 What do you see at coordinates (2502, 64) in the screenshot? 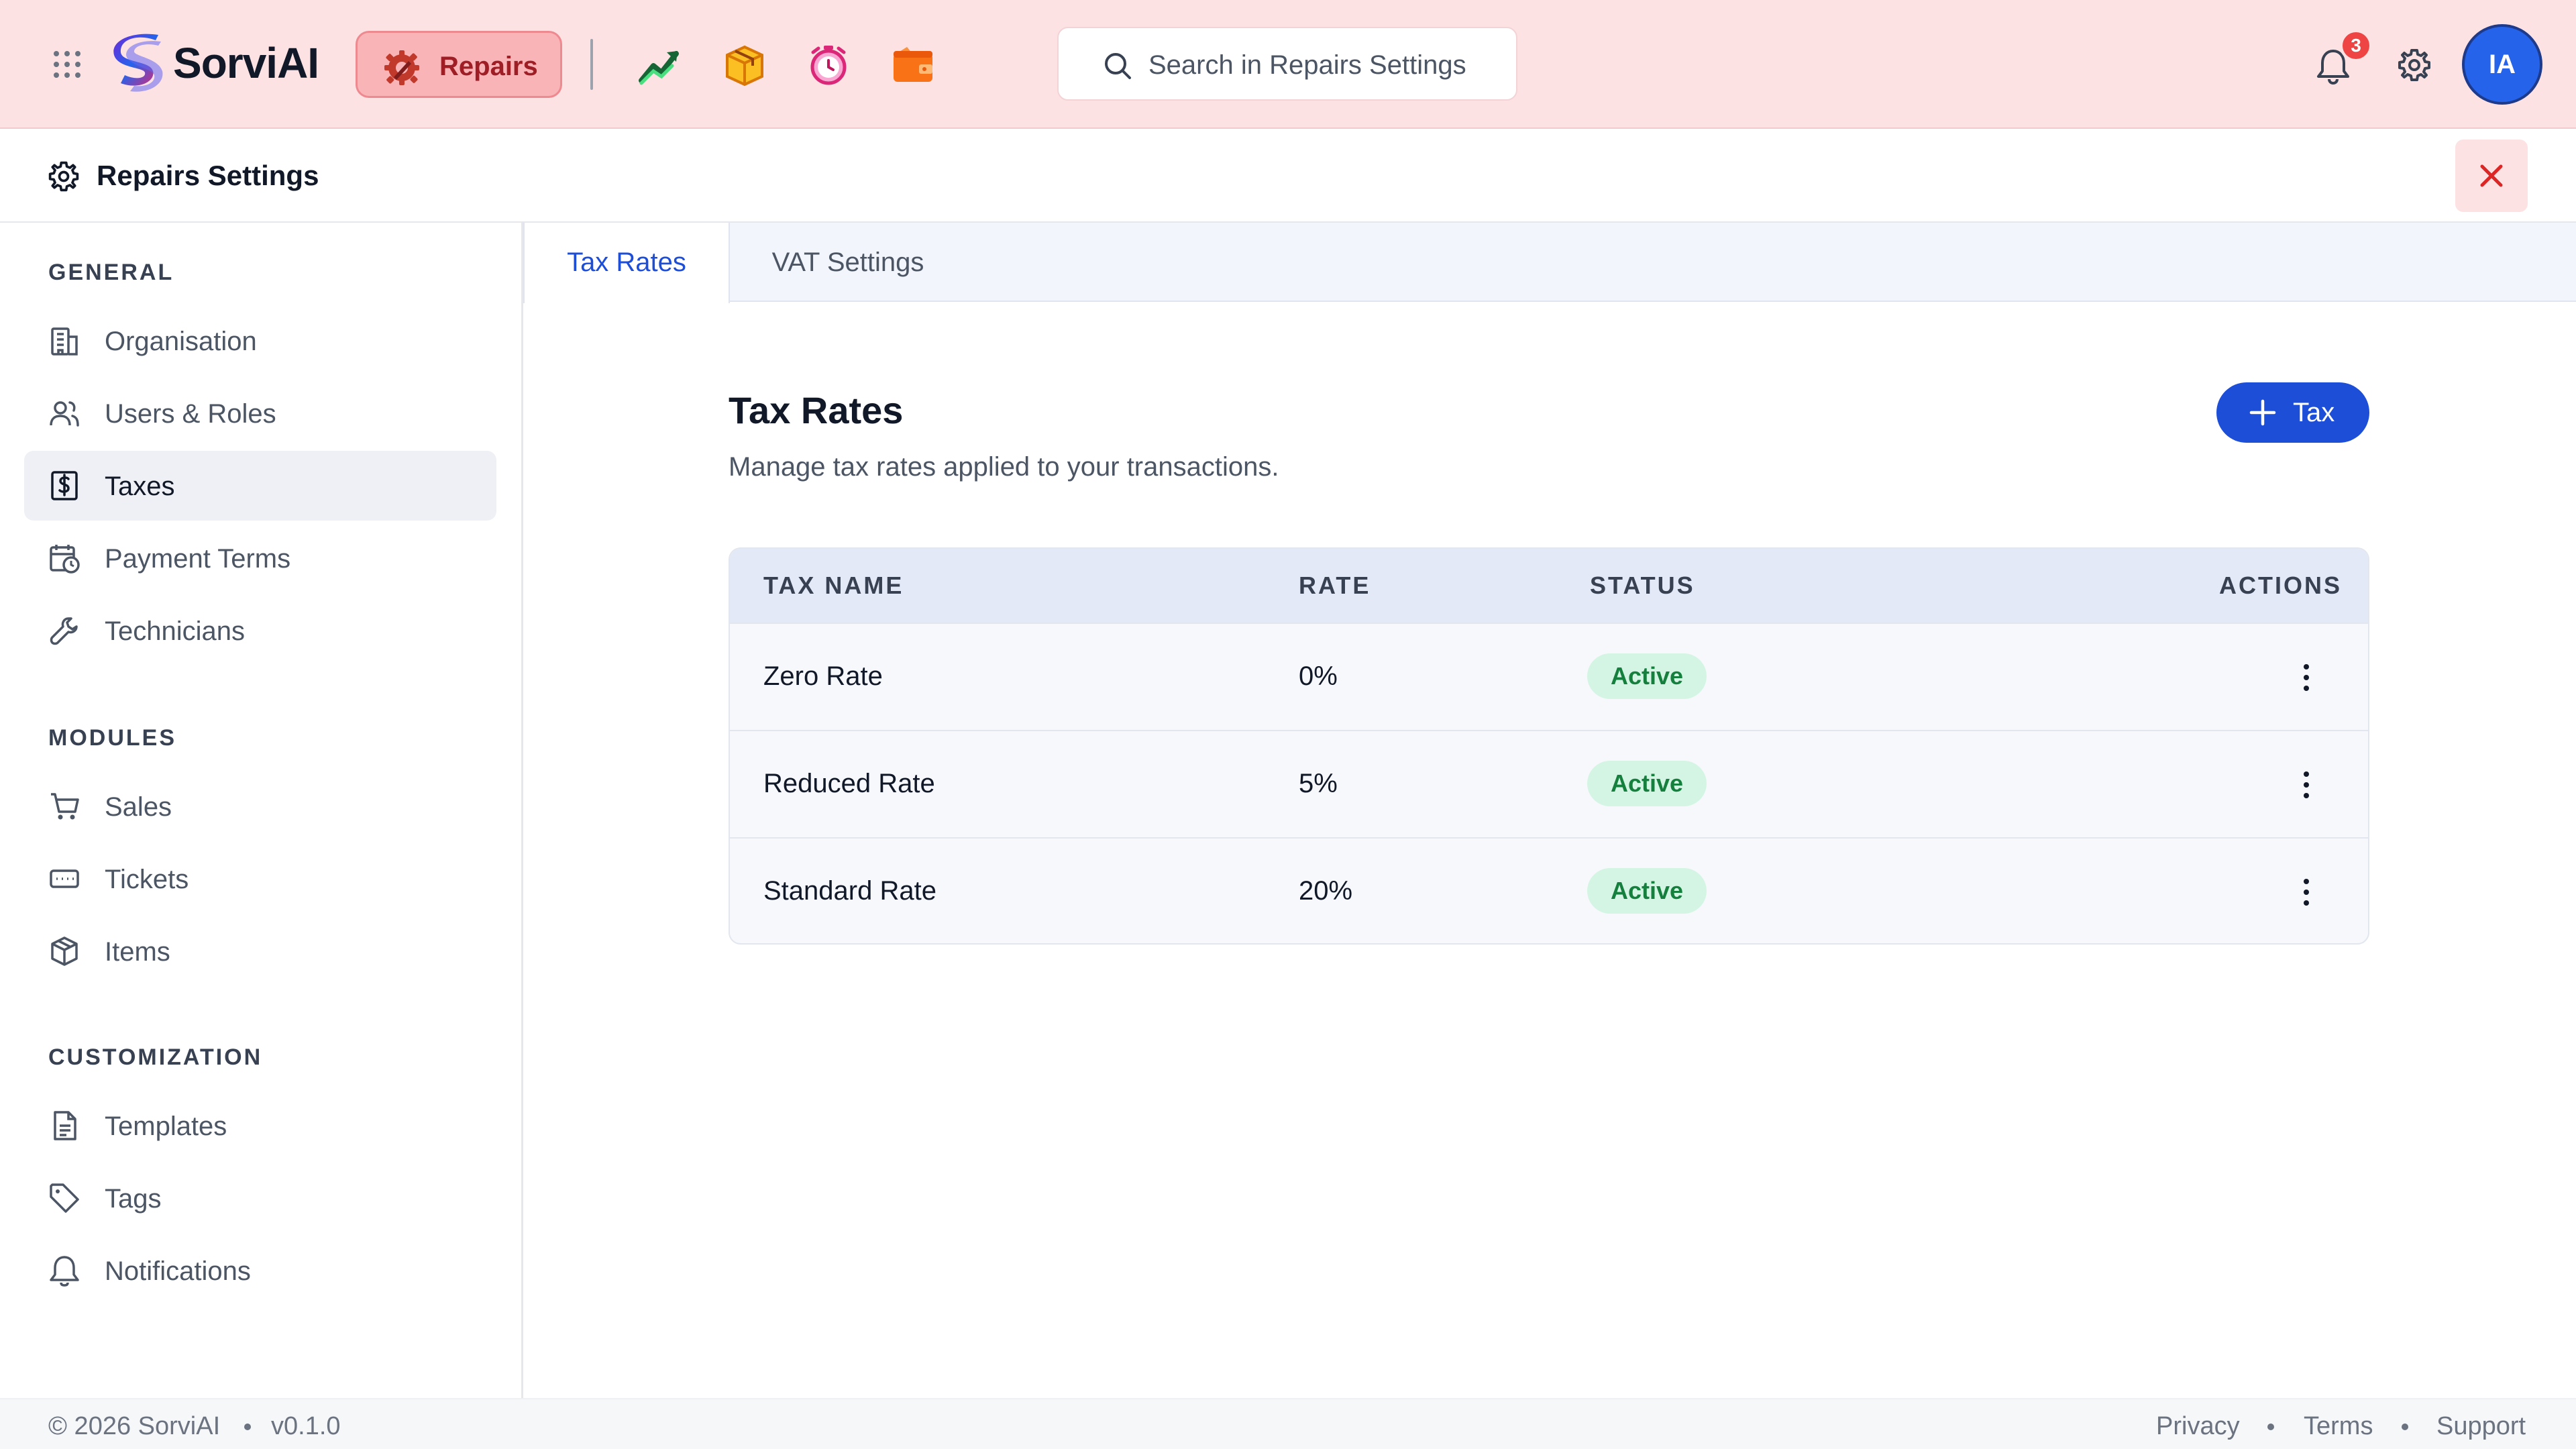
I see `user-avatar: IA` at bounding box center [2502, 64].